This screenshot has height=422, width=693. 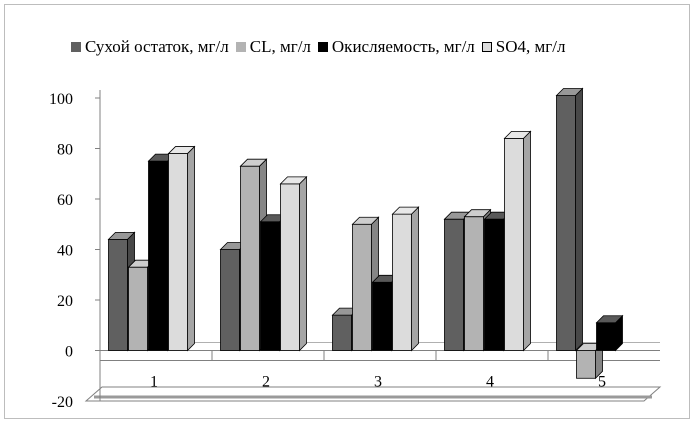 I want to click on legend-swatch-dry-residue, so click(x=76, y=47).